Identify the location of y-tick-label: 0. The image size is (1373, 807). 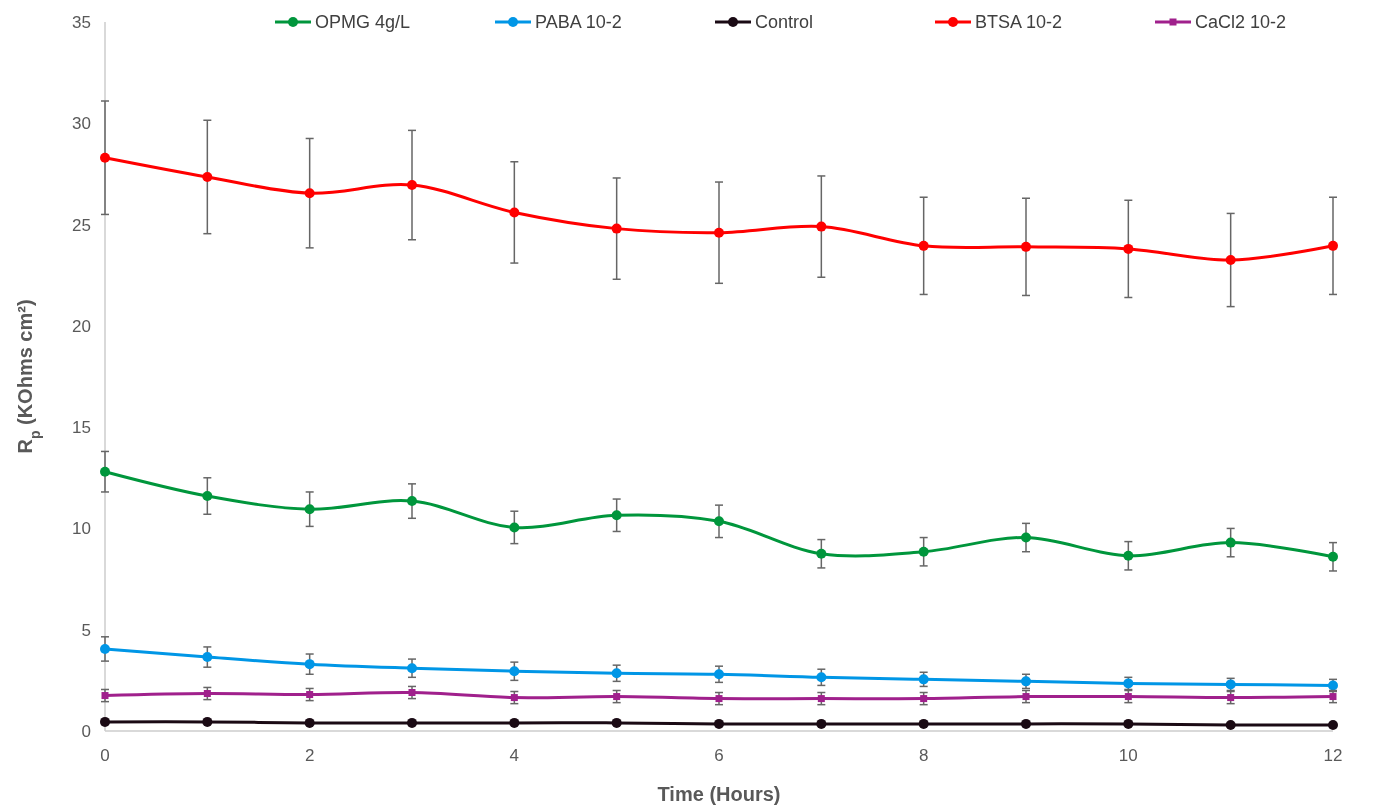
(86, 731).